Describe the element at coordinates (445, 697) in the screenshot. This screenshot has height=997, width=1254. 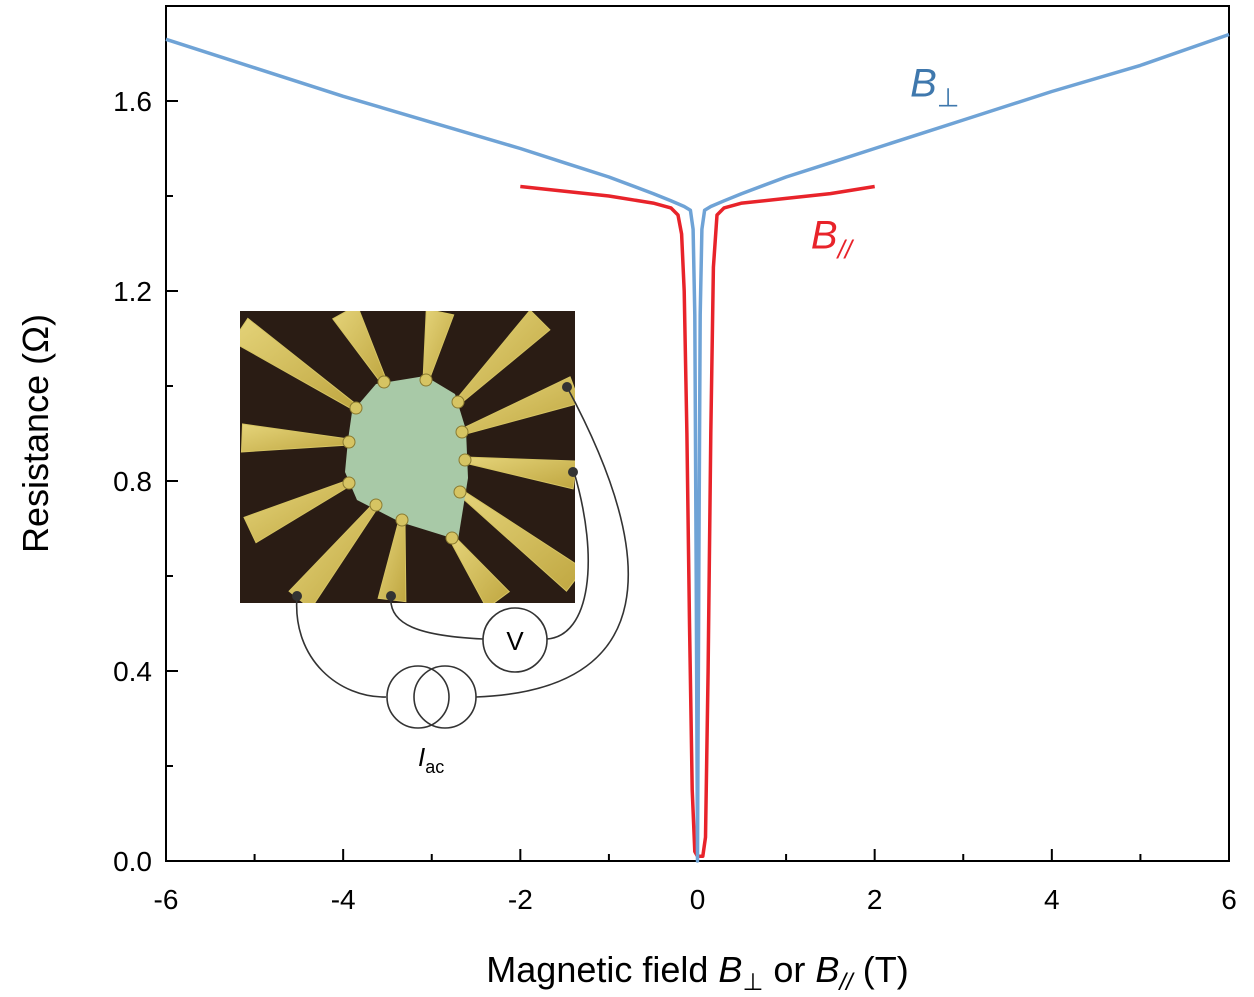
I see `current-source-circle-right` at that location.